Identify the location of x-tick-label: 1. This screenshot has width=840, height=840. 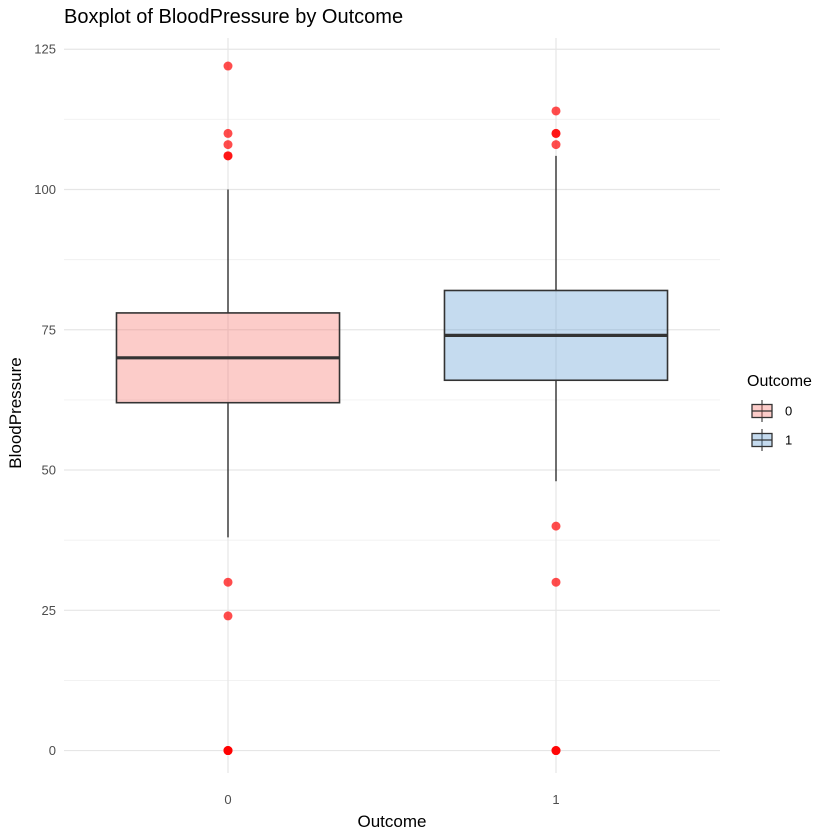
(555, 799).